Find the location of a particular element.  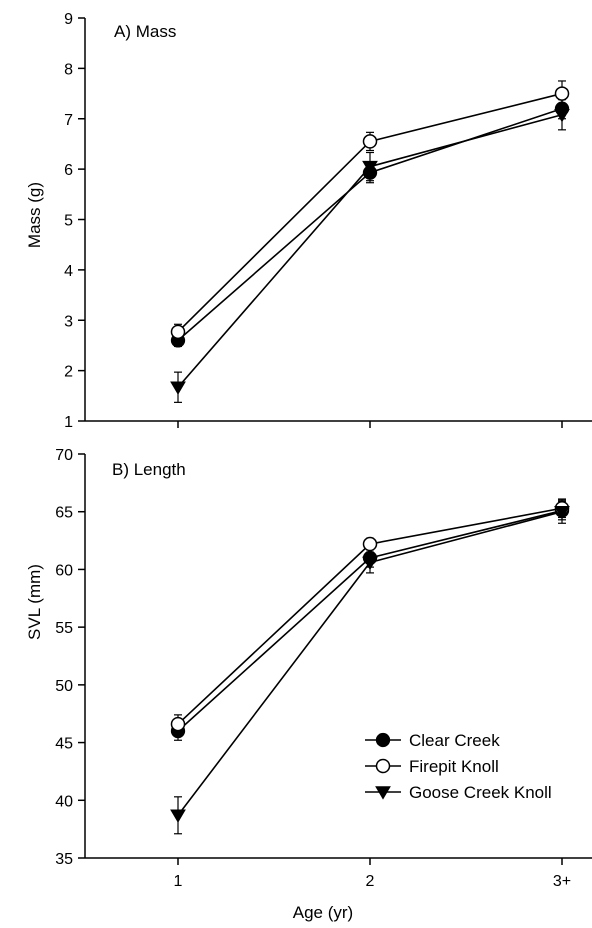

y-tick-label-length: 35 is located at coordinates (64, 859).